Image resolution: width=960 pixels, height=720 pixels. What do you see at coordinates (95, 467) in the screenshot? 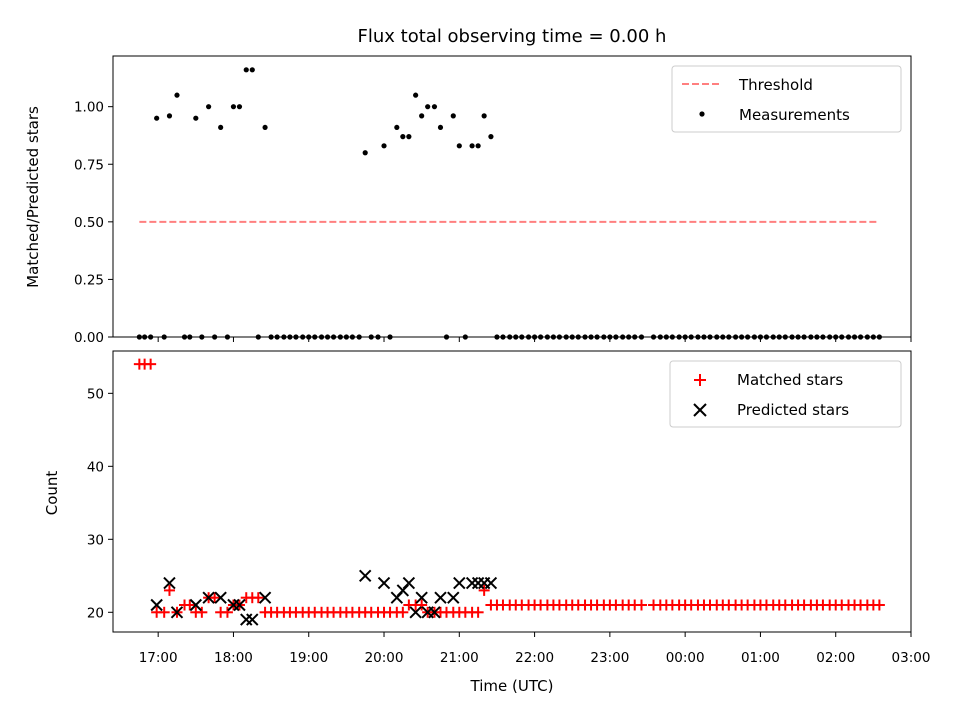
I see `bottom-y-tick-label: 40` at bounding box center [95, 467].